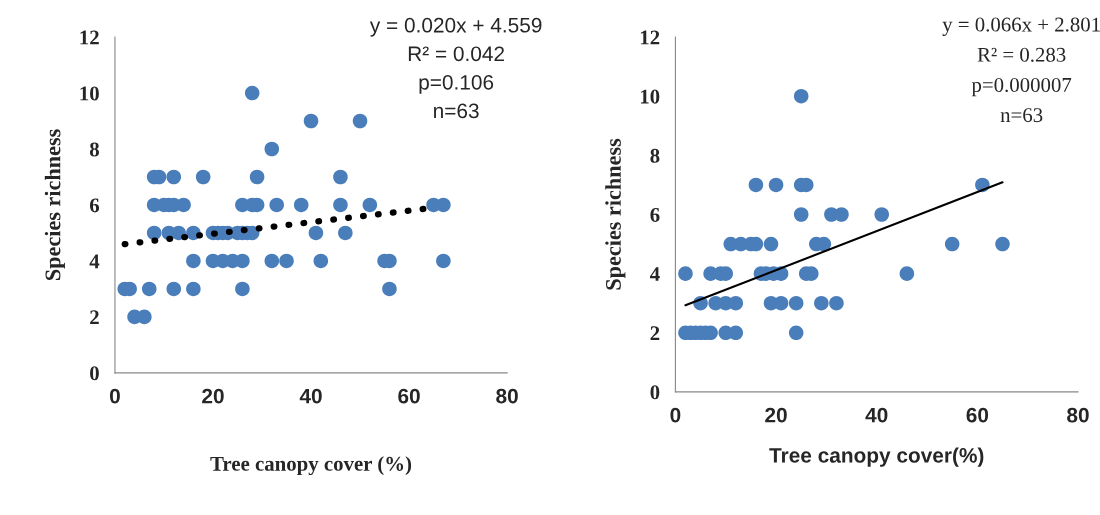  What do you see at coordinates (311, 466) in the screenshot?
I see `x-axis-title: Tree canopy cover (%)` at bounding box center [311, 466].